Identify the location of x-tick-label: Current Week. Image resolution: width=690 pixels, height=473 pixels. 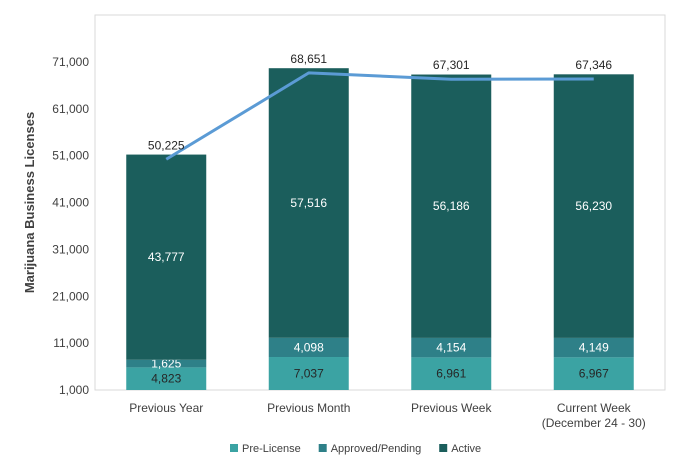
(594, 408).